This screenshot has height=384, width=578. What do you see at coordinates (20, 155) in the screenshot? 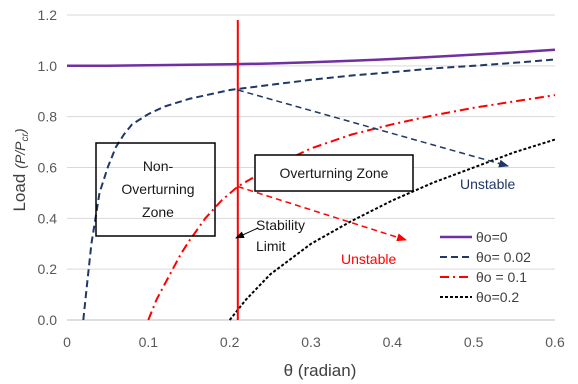
I see `y-axis-title-unit: (P/P` at bounding box center [20, 155].